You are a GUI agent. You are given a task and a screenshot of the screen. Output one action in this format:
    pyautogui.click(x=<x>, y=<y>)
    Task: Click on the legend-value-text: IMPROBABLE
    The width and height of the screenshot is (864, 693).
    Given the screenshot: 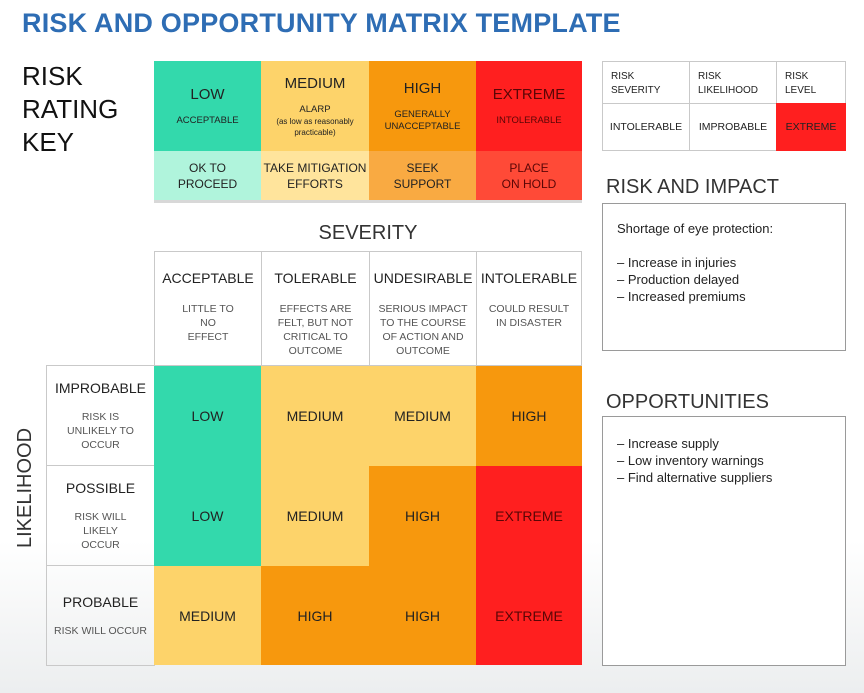 What is the action you would take?
    pyautogui.click(x=733, y=127)
    